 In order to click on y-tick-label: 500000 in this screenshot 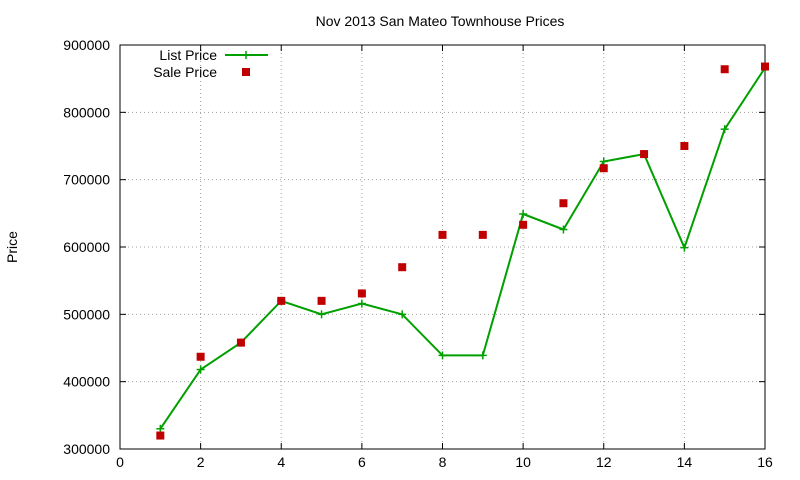, I will do `click(86, 314)`.